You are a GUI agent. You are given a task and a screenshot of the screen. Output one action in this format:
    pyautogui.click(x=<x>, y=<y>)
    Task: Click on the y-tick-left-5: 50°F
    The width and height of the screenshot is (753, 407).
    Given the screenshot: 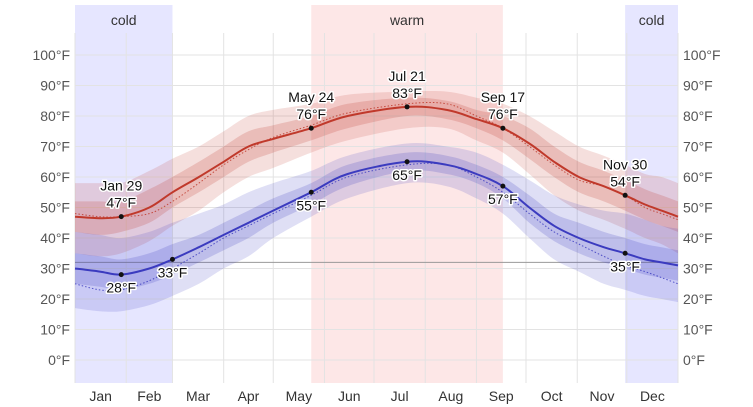 What is the action you would take?
    pyautogui.click(x=55, y=208)
    